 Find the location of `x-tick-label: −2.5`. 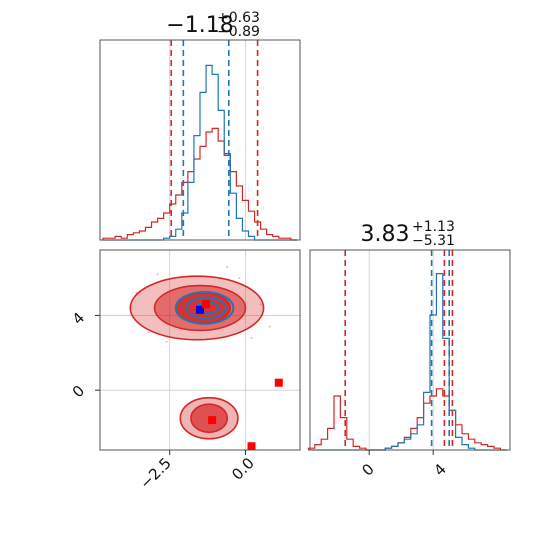

x-tick-label: −2.5 is located at coordinates (155, 473).